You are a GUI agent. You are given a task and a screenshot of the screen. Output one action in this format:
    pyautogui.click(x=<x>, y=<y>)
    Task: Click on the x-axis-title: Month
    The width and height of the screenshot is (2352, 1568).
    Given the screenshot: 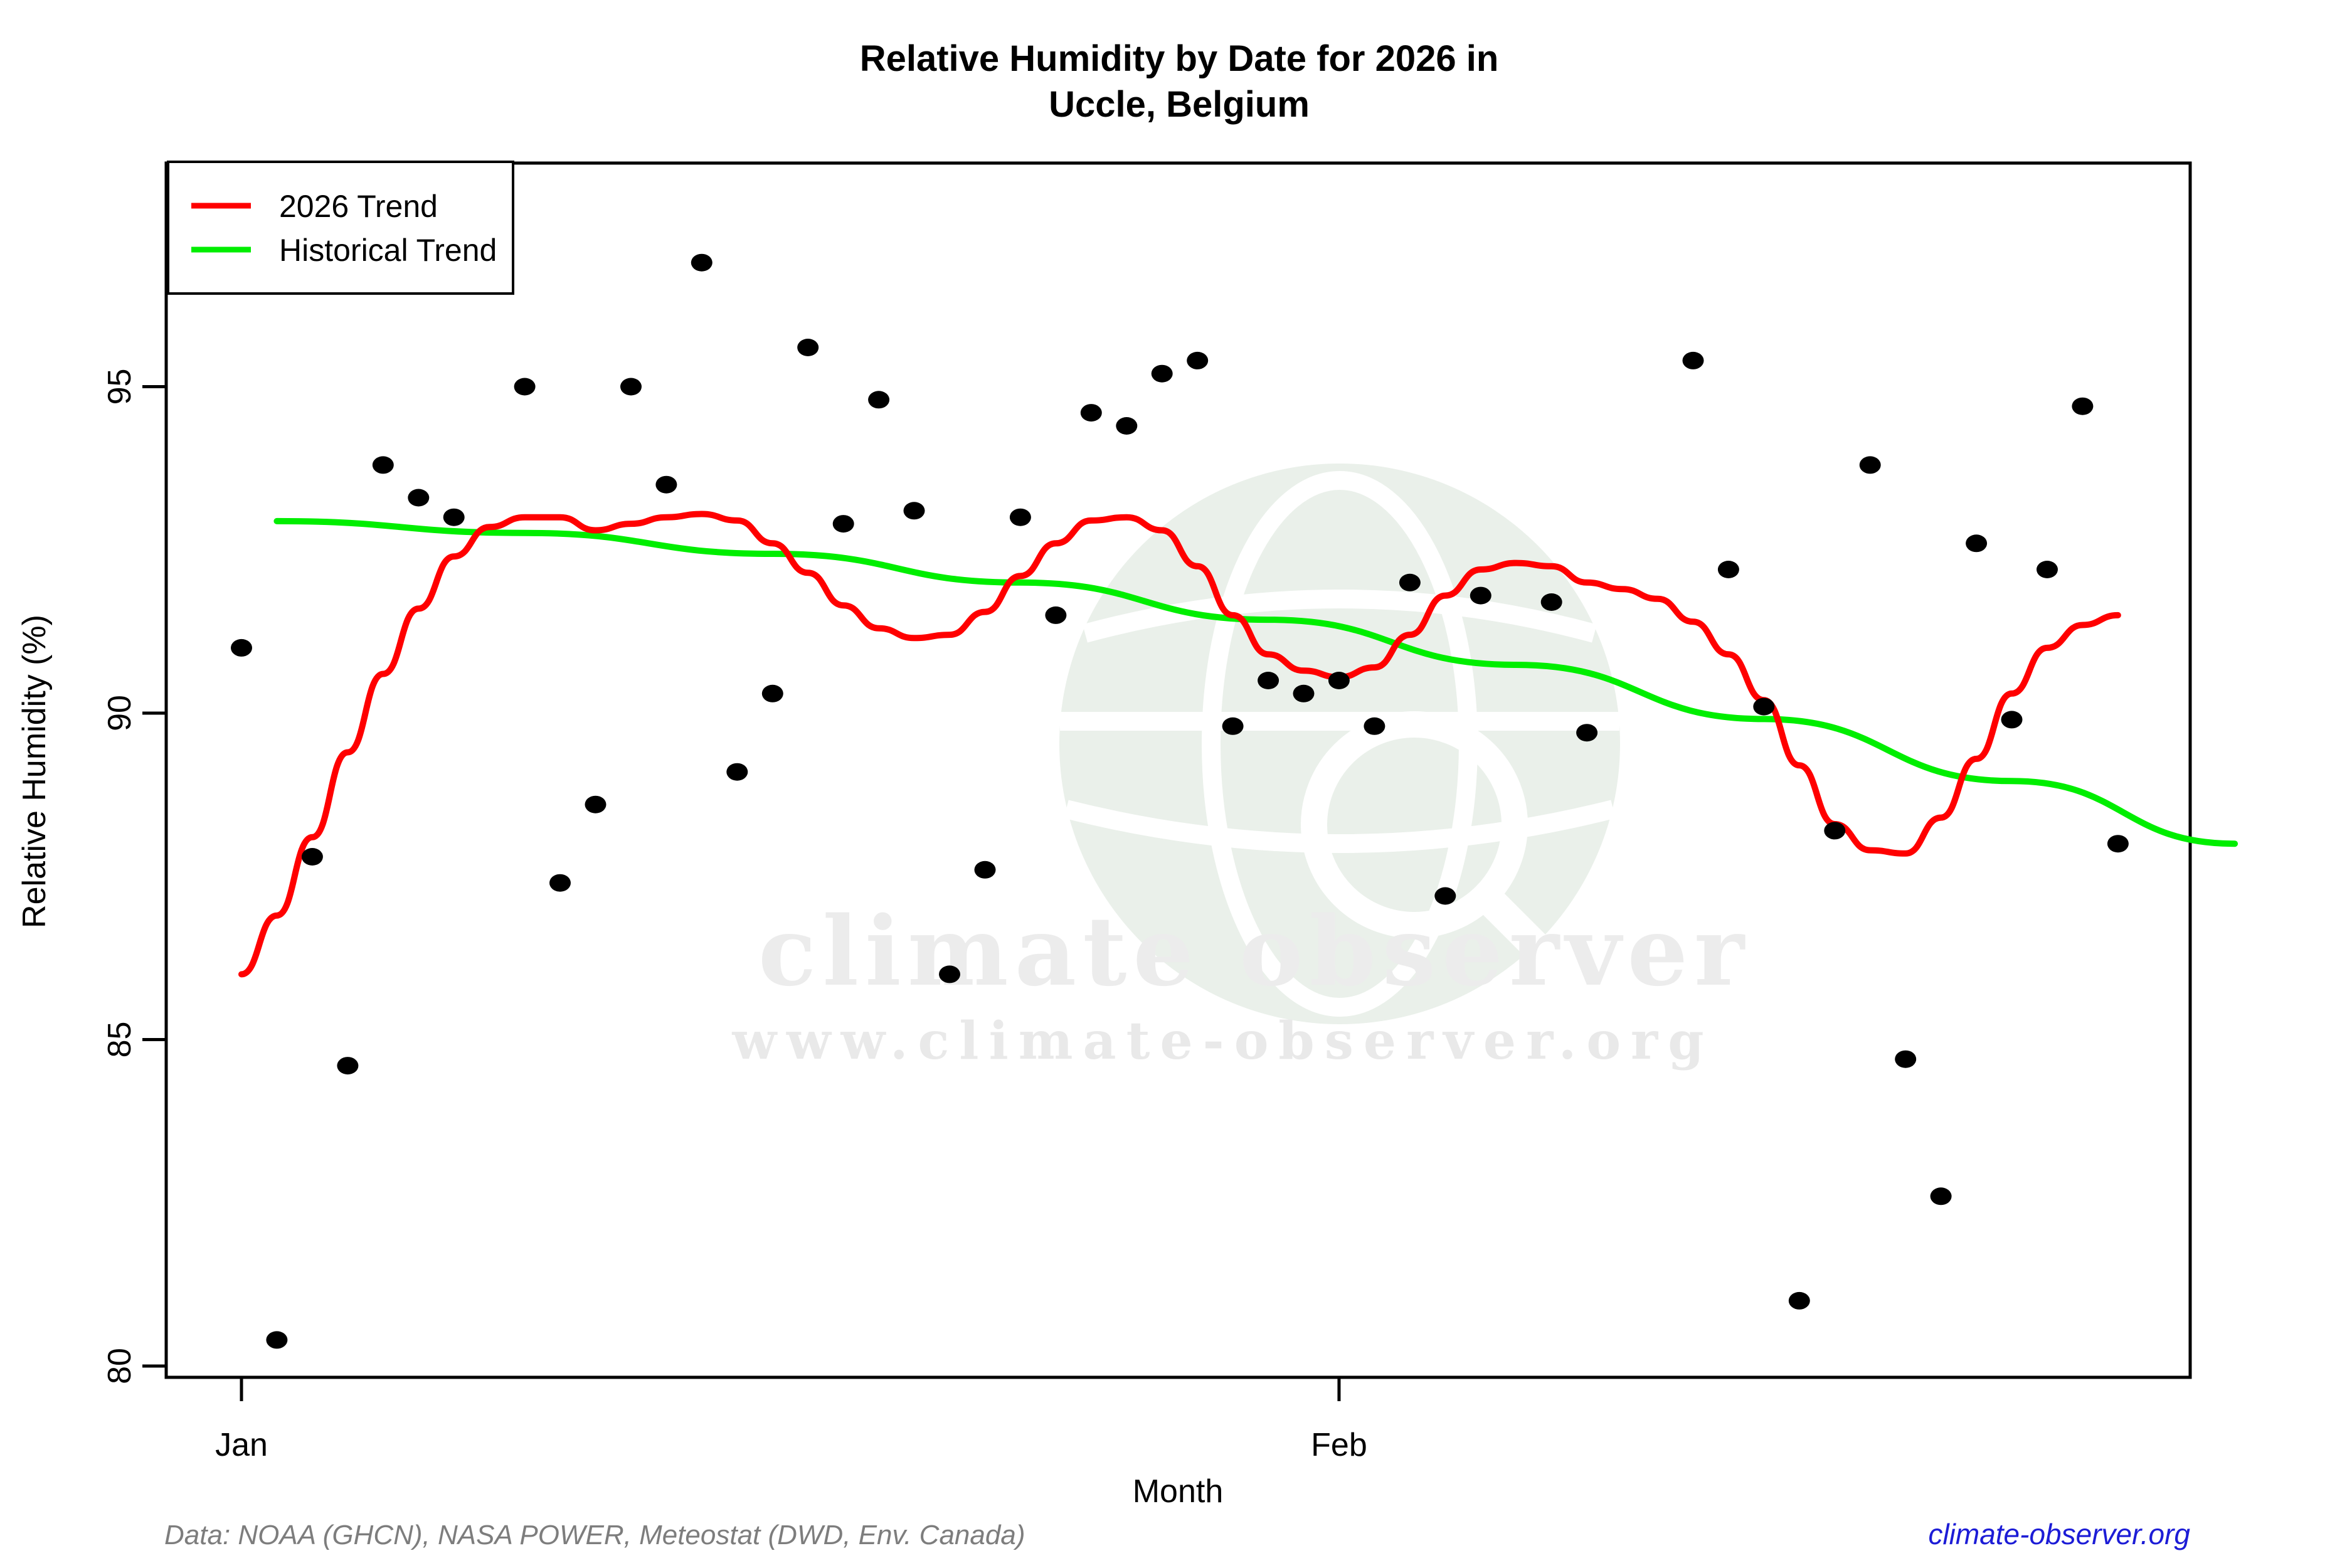 What is the action you would take?
    pyautogui.click(x=1178, y=1491)
    